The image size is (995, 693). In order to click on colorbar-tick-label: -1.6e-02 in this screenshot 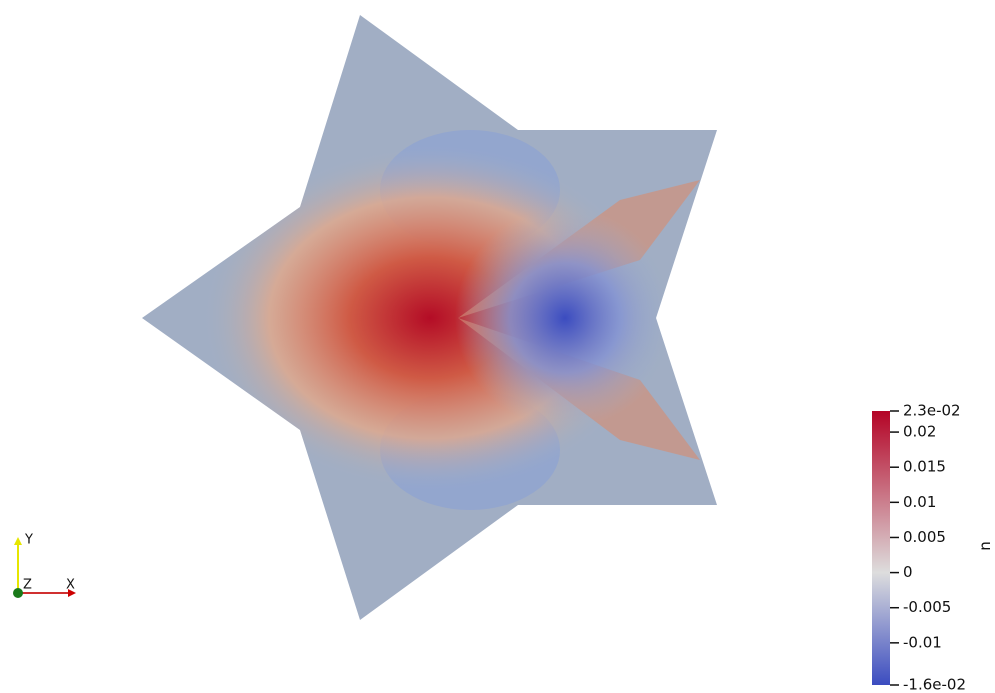, I will do `click(934, 684)`.